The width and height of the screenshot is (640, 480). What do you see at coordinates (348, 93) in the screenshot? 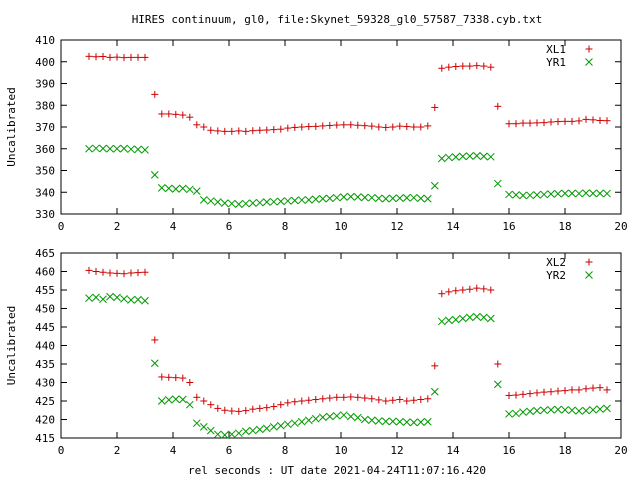
I see `series-xl1` at bounding box center [348, 93].